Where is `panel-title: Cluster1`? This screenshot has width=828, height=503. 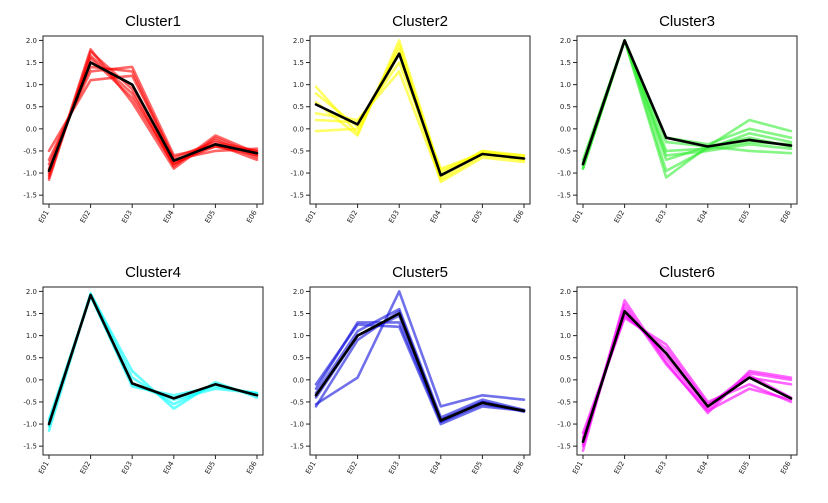 panel-title: Cluster1 is located at coordinates (153, 21).